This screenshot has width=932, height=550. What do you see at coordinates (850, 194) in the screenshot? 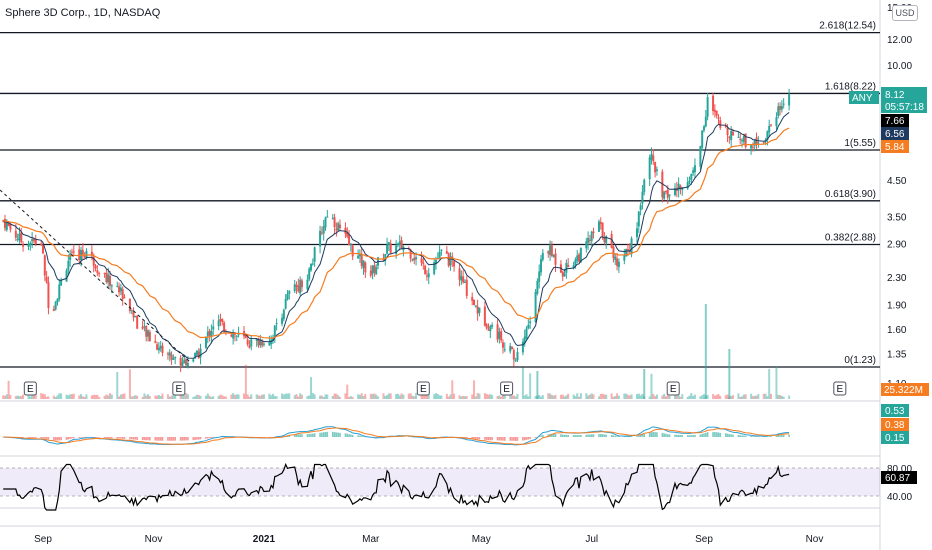
I see `fib-label: 0.618(3.90)` at bounding box center [850, 194].